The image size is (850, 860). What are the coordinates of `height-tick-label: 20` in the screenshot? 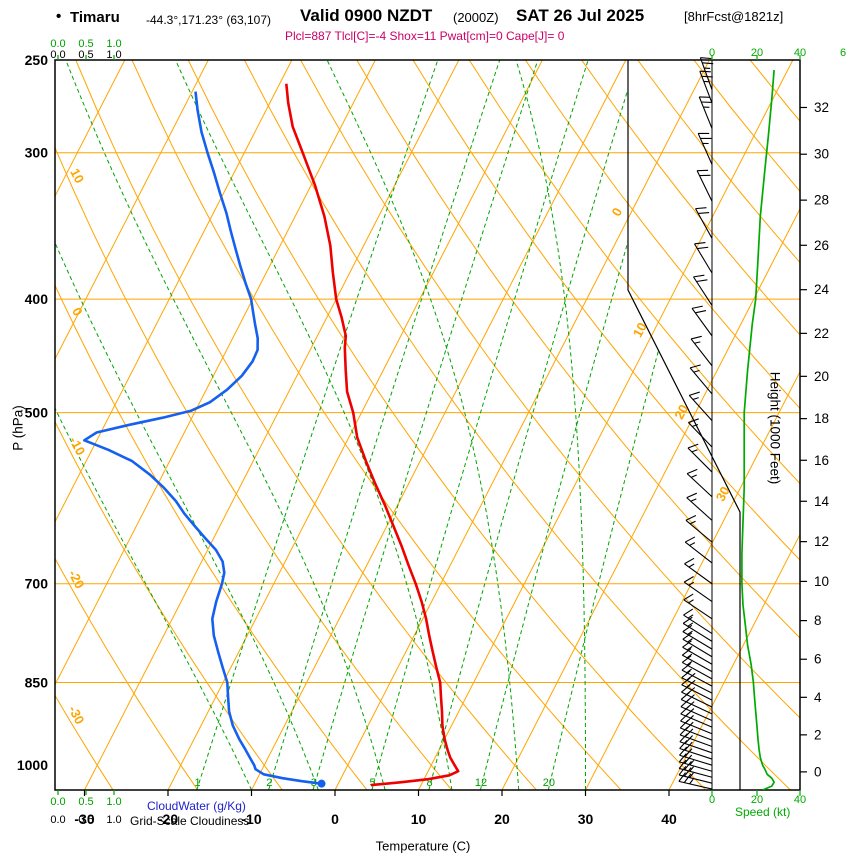 It's located at (821, 376).